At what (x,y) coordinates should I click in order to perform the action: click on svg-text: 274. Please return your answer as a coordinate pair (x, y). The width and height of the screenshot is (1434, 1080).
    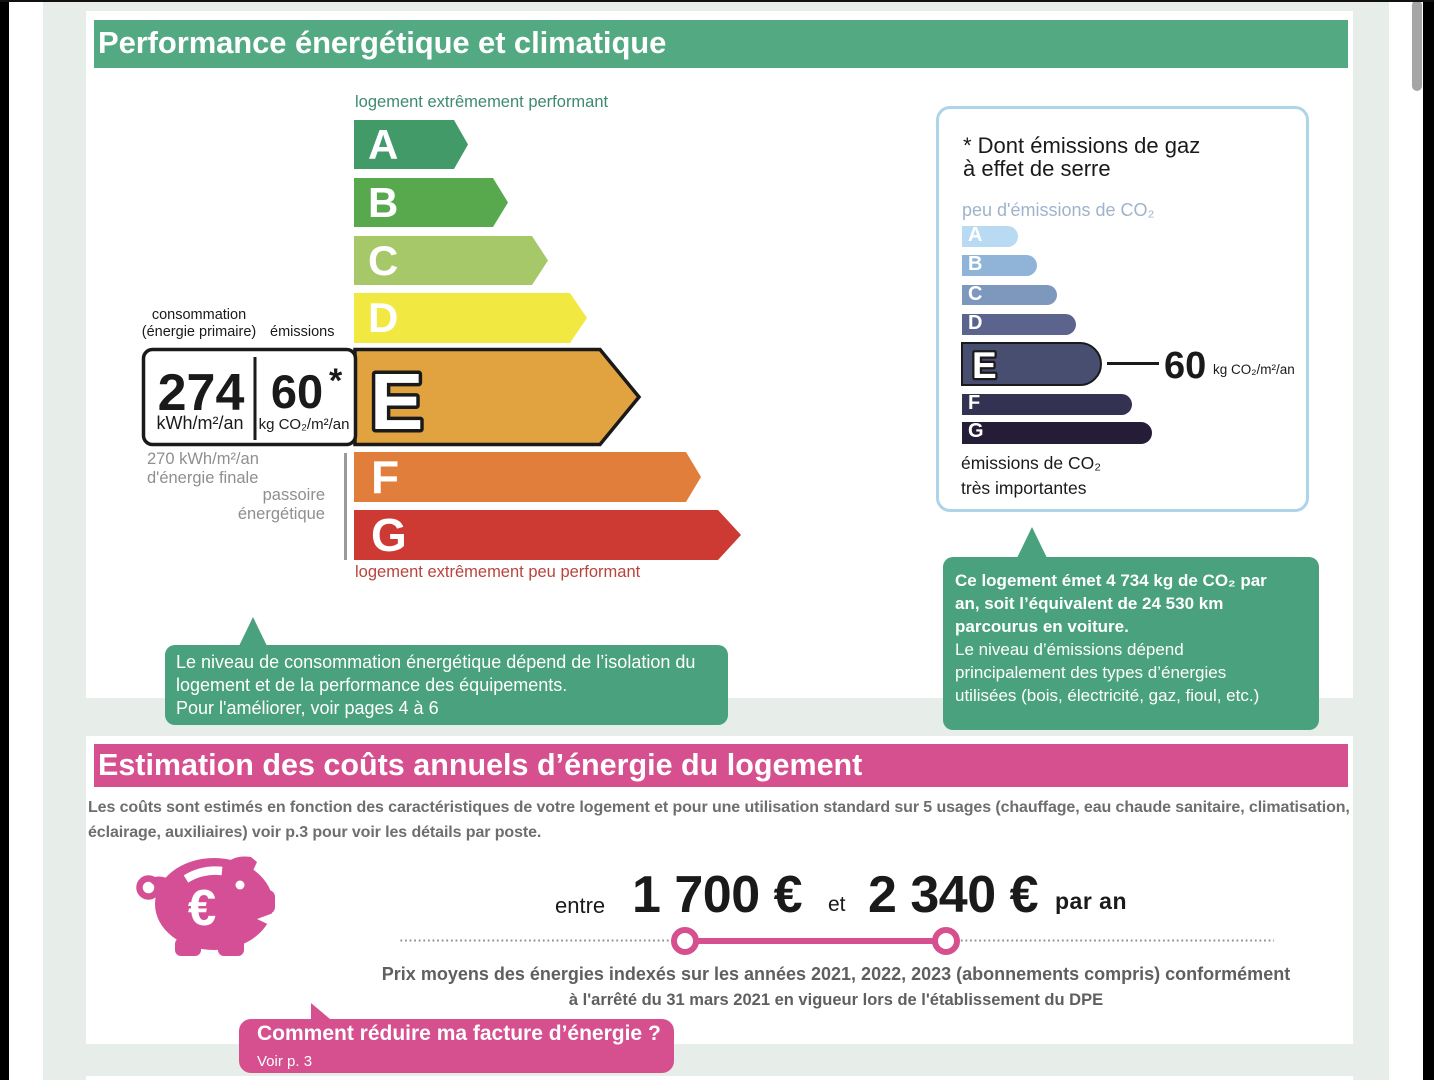
    Looking at the image, I should click on (201, 393).